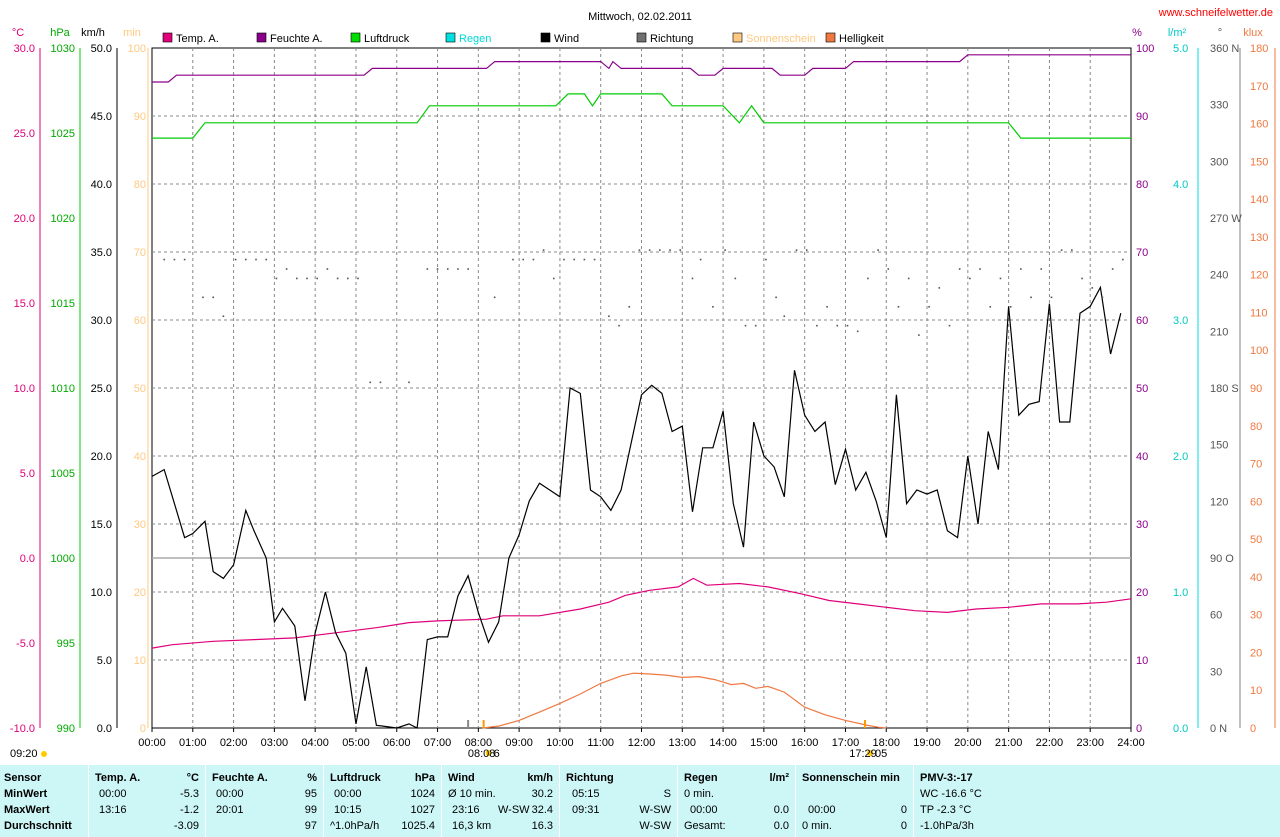 The image size is (1280, 837). I want to click on x-tick-label: 23:00, so click(1090, 743).